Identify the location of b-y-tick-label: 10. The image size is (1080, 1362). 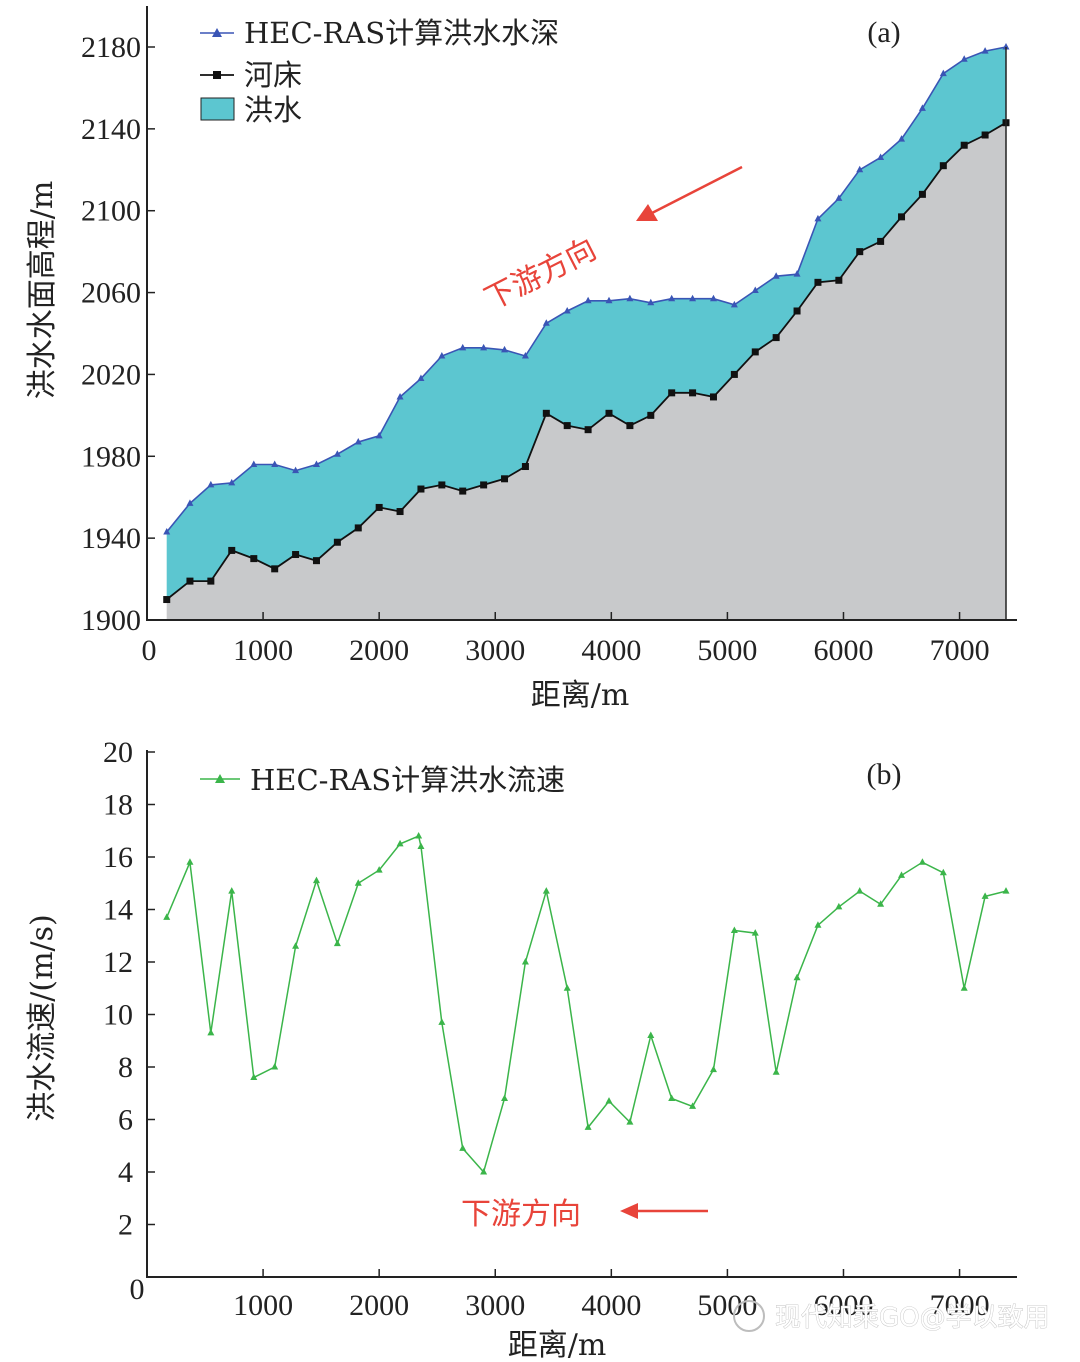
(118, 1015).